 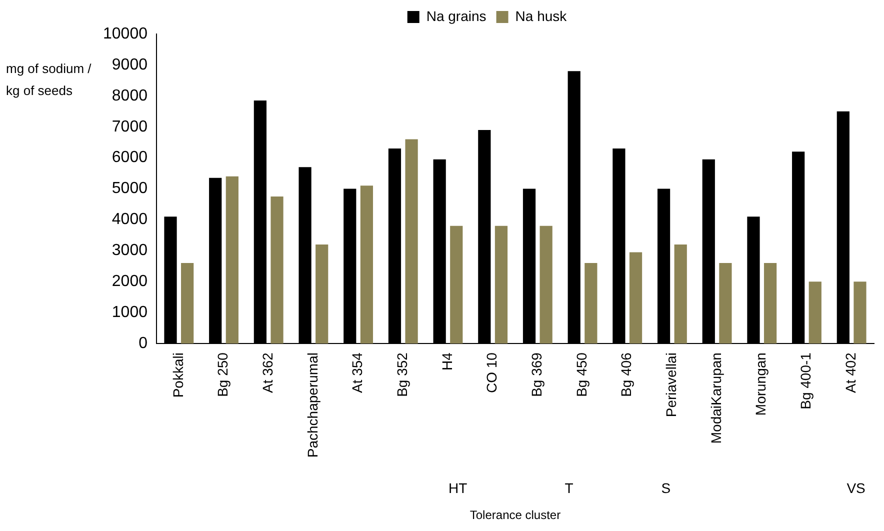 I want to click on x-tick-label: Bg 450, so click(x=581, y=374).